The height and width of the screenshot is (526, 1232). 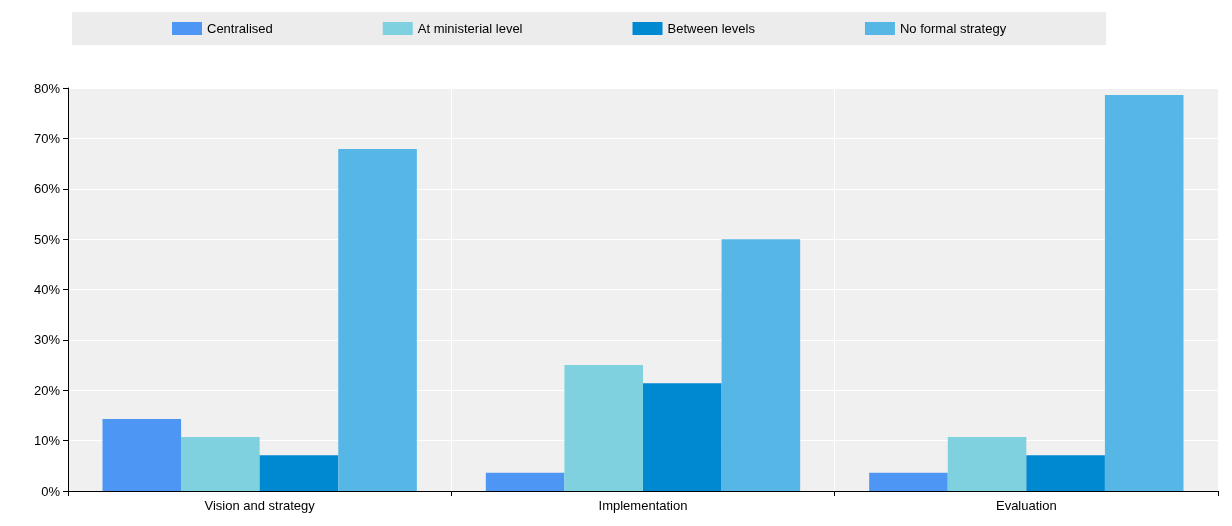 What do you see at coordinates (711, 28) in the screenshot?
I see `legend-label: Between levels` at bounding box center [711, 28].